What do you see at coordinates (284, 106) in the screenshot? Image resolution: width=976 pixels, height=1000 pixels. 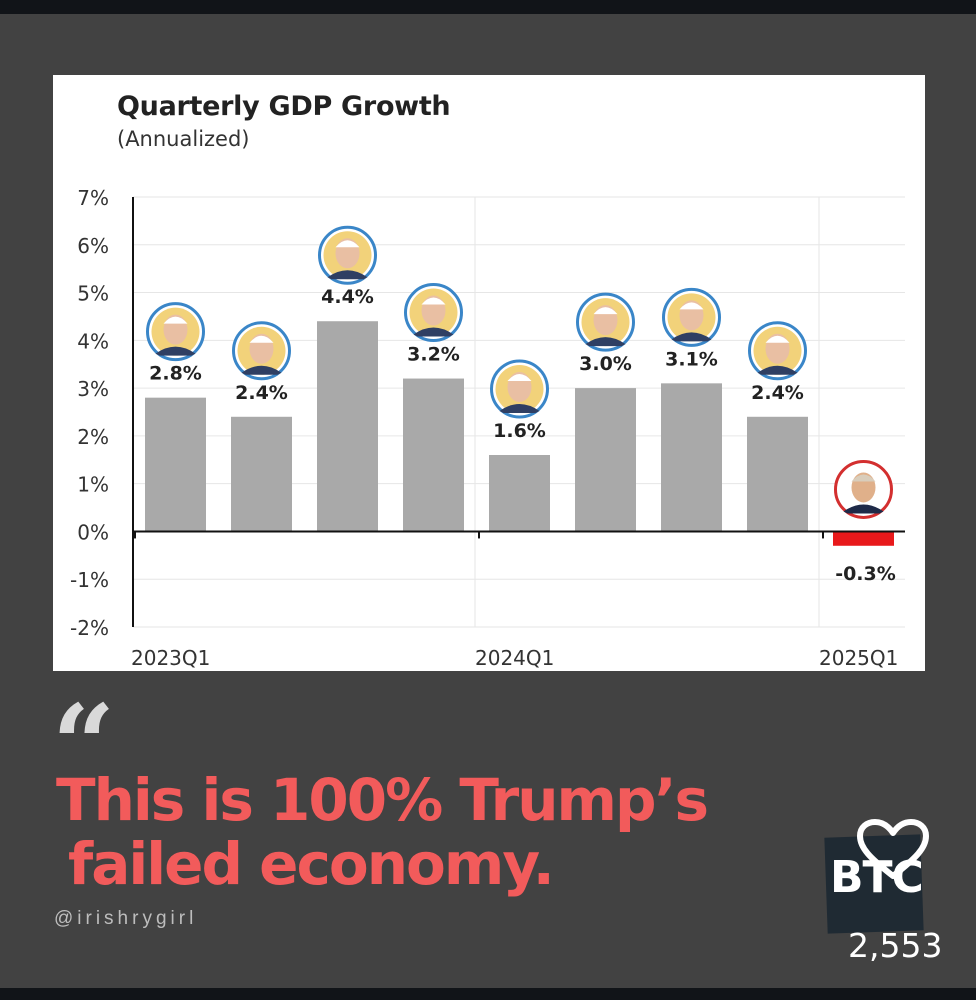 I see `chart-title: Quarterly GDP Growth` at bounding box center [284, 106].